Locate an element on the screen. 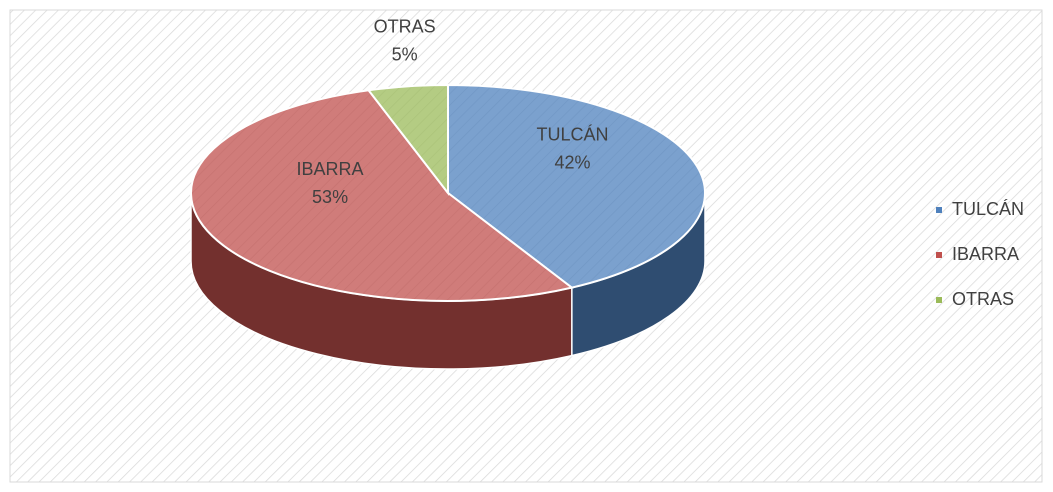  legend-label: TULCÁN is located at coordinates (988, 209).